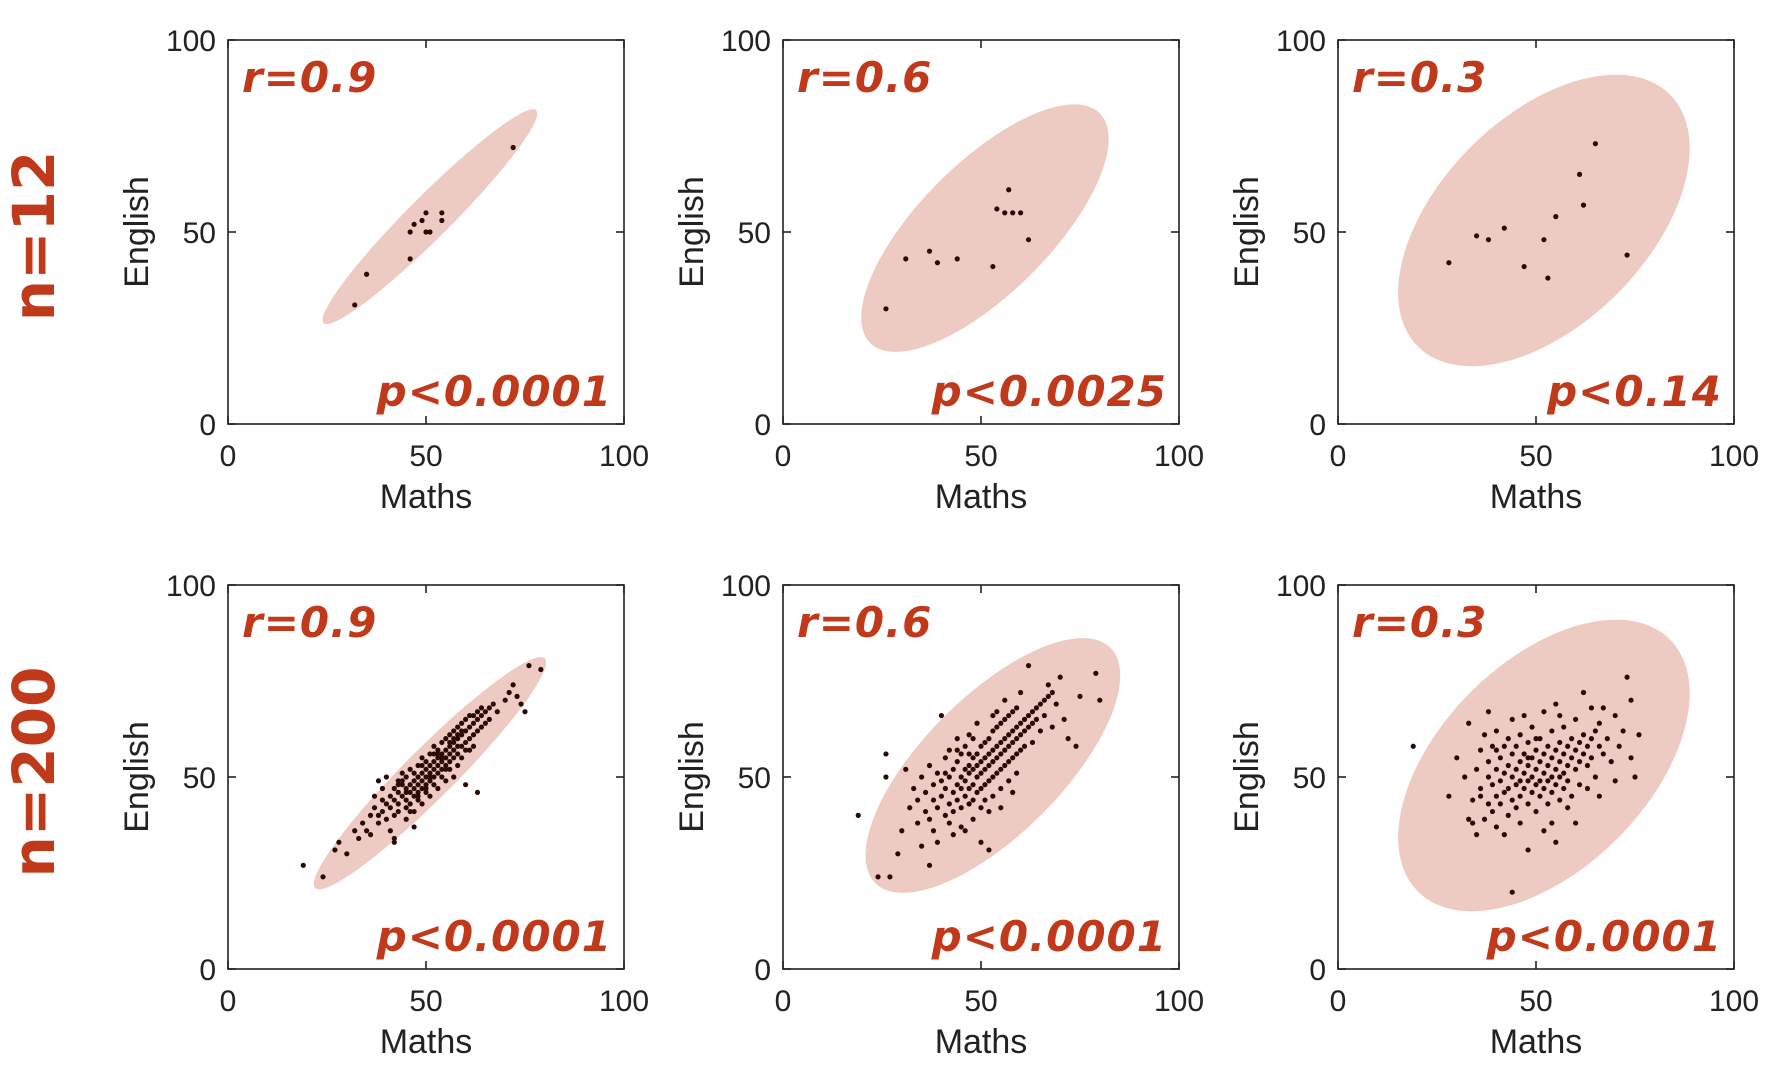 This screenshot has height=1078, width=1778. What do you see at coordinates (383, 270) in the screenshot?
I see `scatter-panel-1: 0 50 100 0 50 100 Maths English r=0.9 p<0.0001` at bounding box center [383, 270].